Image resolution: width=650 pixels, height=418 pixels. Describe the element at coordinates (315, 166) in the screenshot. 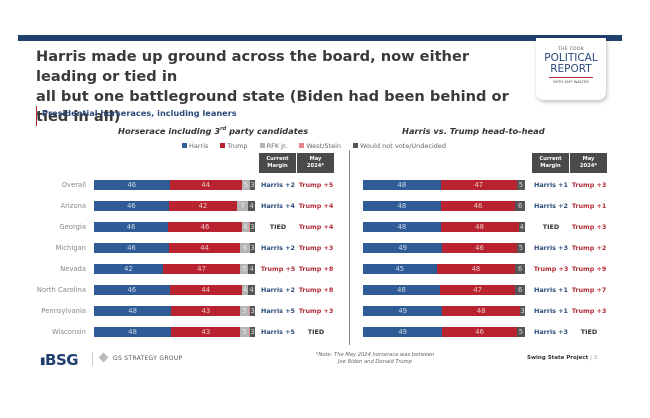

I see `header-text: 2024*` at that location.